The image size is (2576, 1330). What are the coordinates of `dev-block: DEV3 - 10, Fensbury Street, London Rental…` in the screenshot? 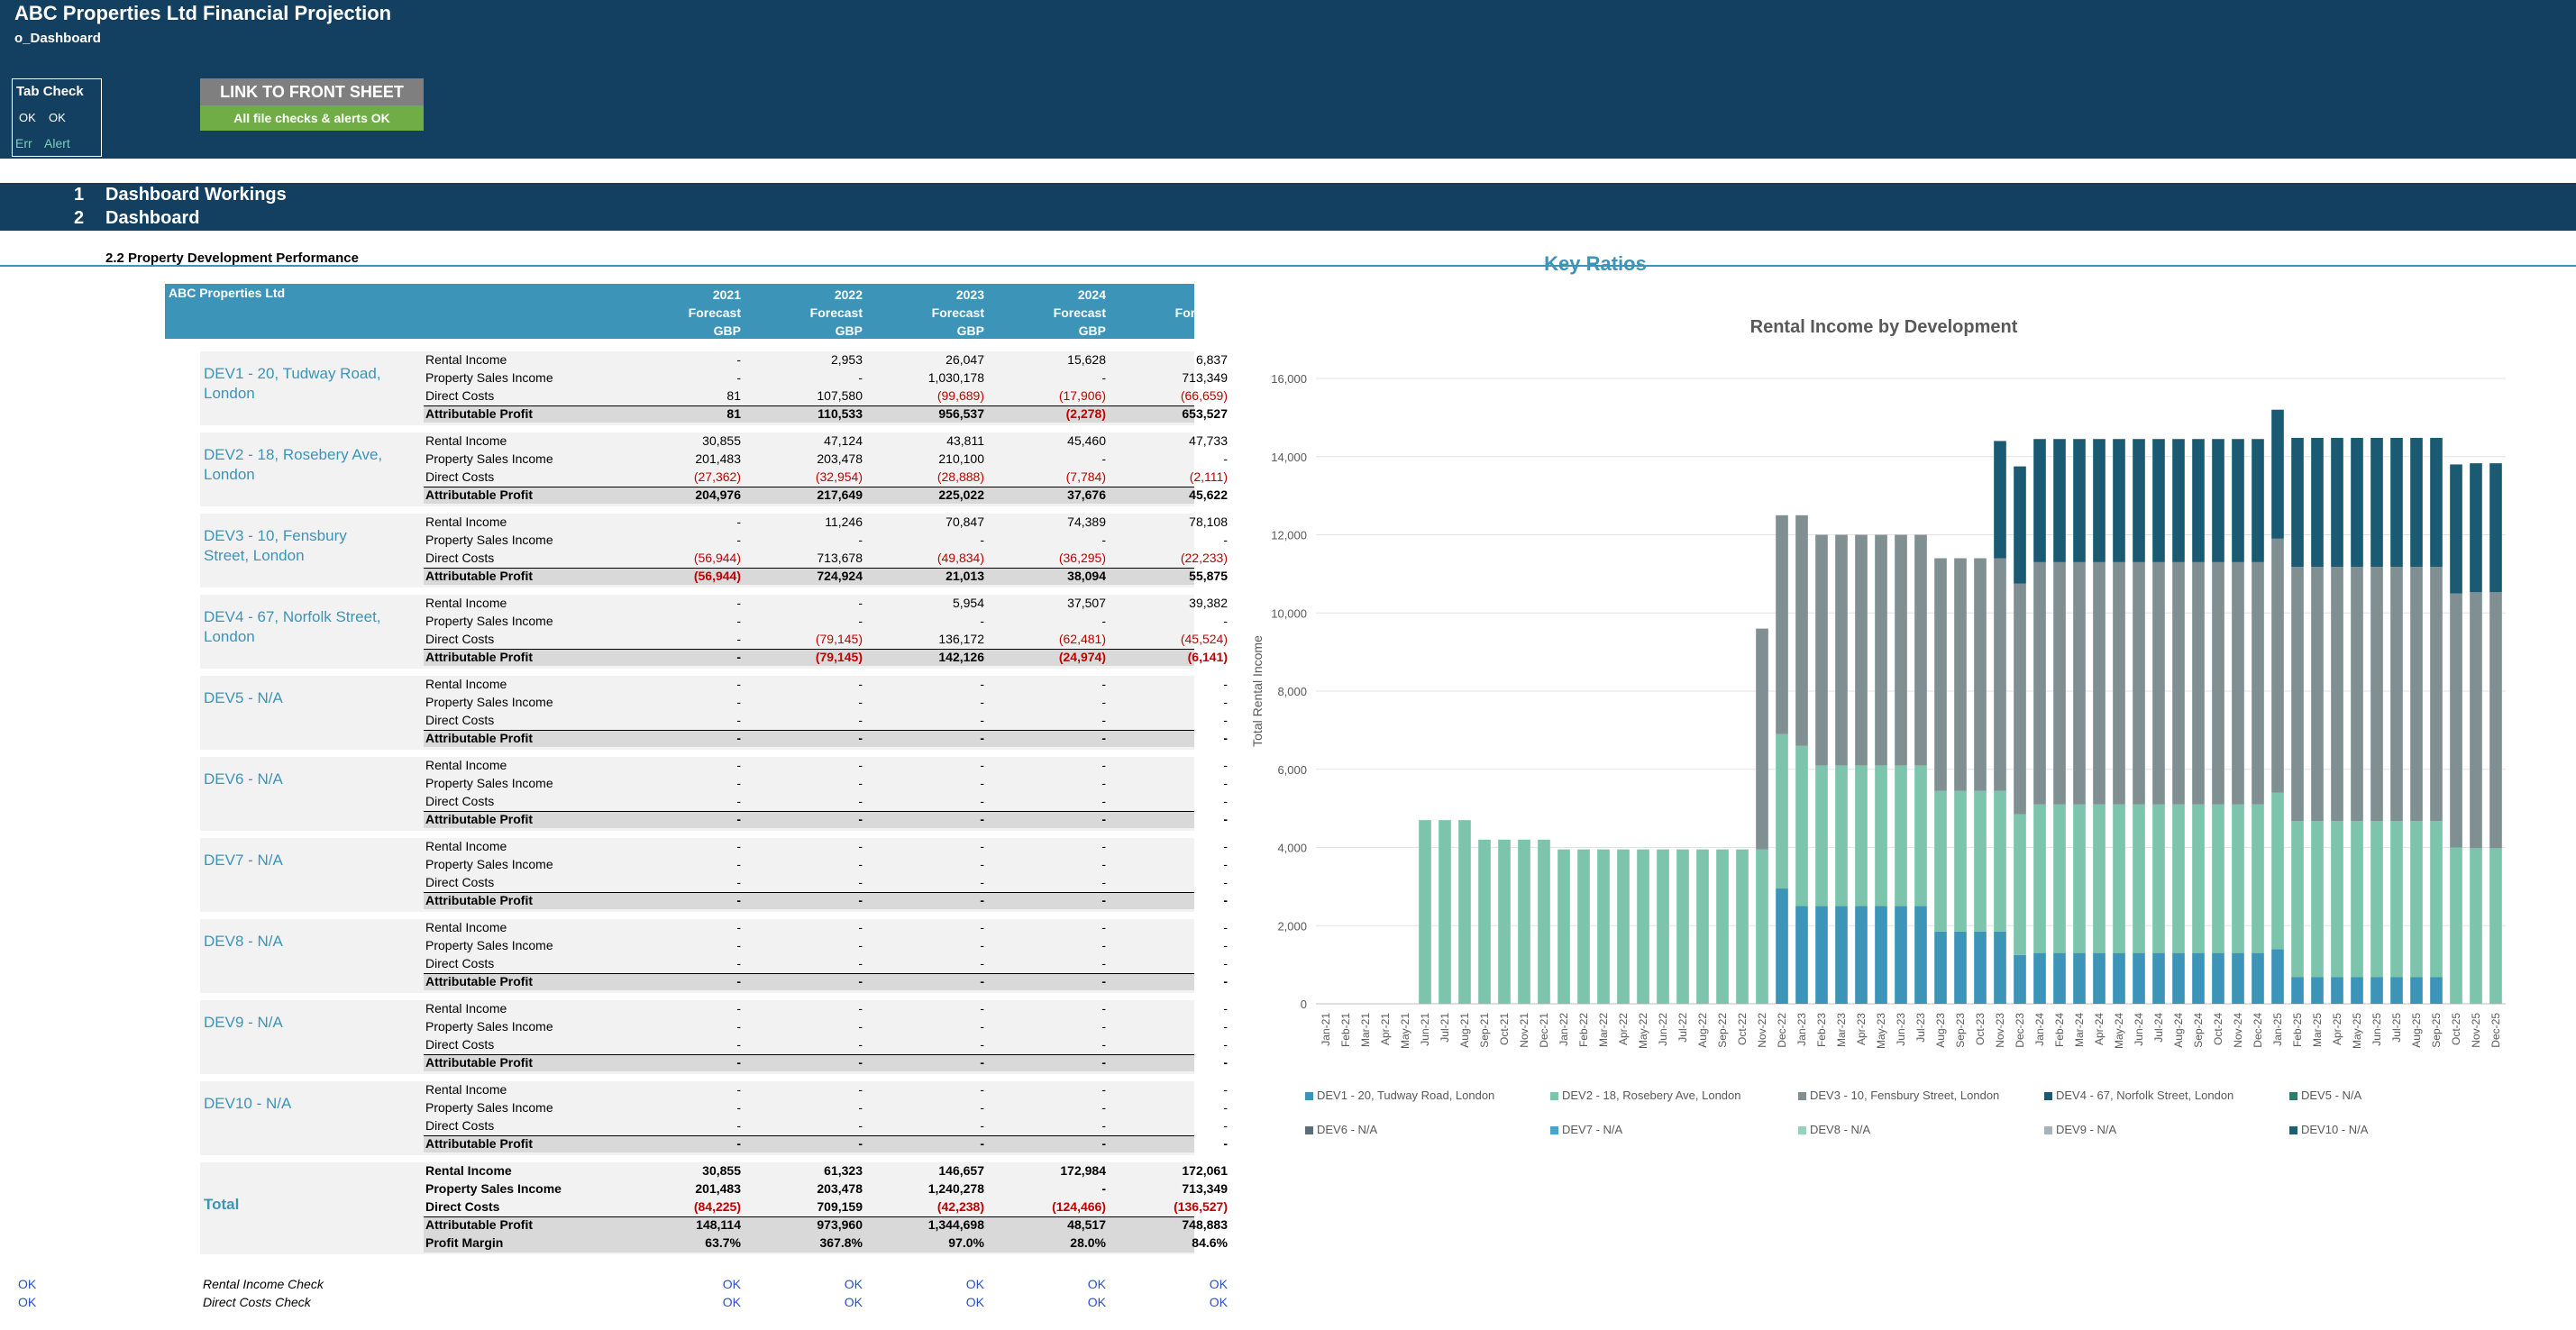 It's located at (714, 551).